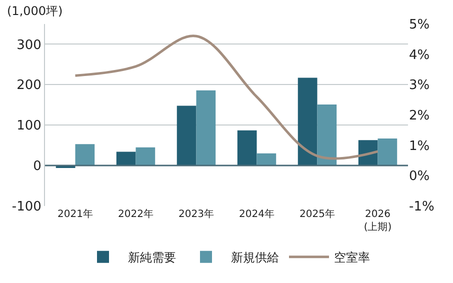 This screenshot has height=283, width=453. Describe the element at coordinates (421, 207) in the screenshot. I see `y2-tick-label: -1%` at that location.